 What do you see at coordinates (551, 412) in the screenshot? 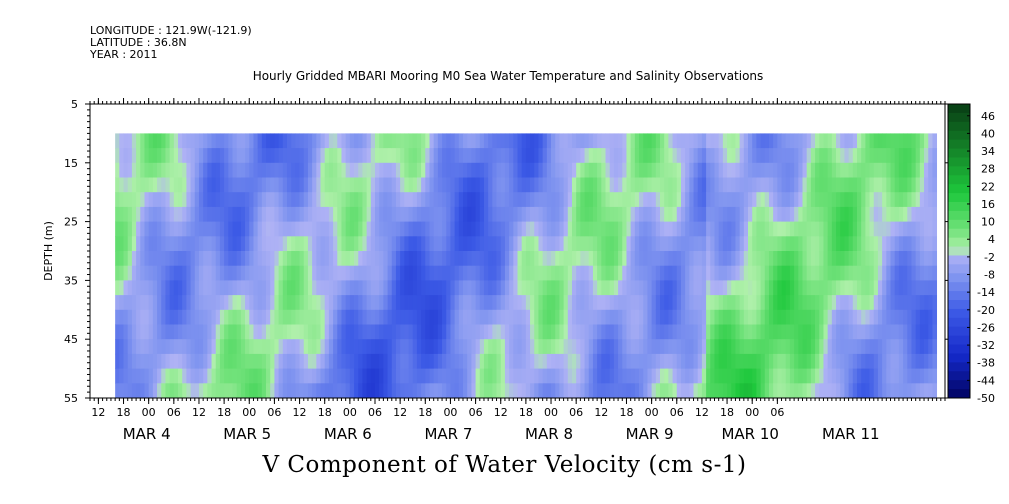
I see `x-hour-label: 00` at bounding box center [551, 412].